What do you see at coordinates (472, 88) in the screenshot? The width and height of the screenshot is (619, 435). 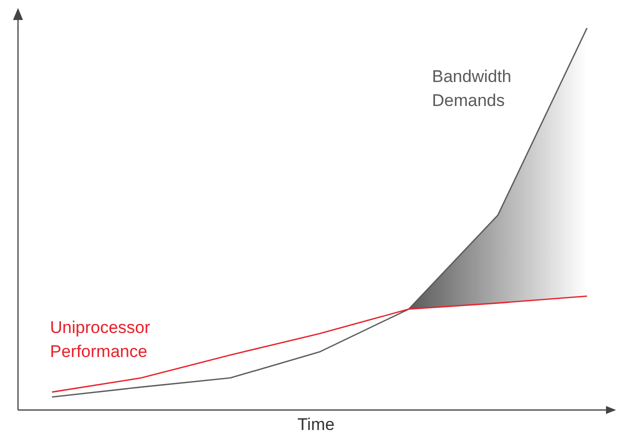 I see `series-label: Bandwidth Demands` at bounding box center [472, 88].